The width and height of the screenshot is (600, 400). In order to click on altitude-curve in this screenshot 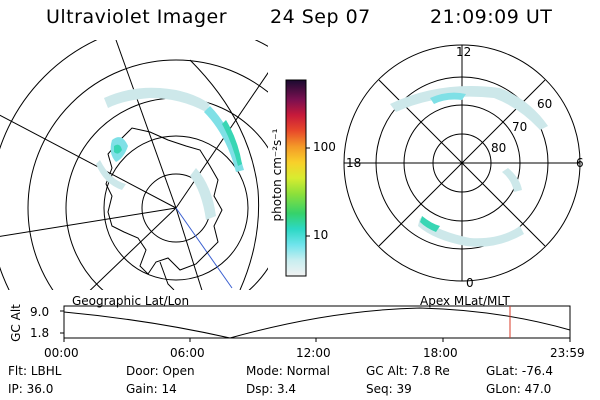, I will do `click(317, 323)`.